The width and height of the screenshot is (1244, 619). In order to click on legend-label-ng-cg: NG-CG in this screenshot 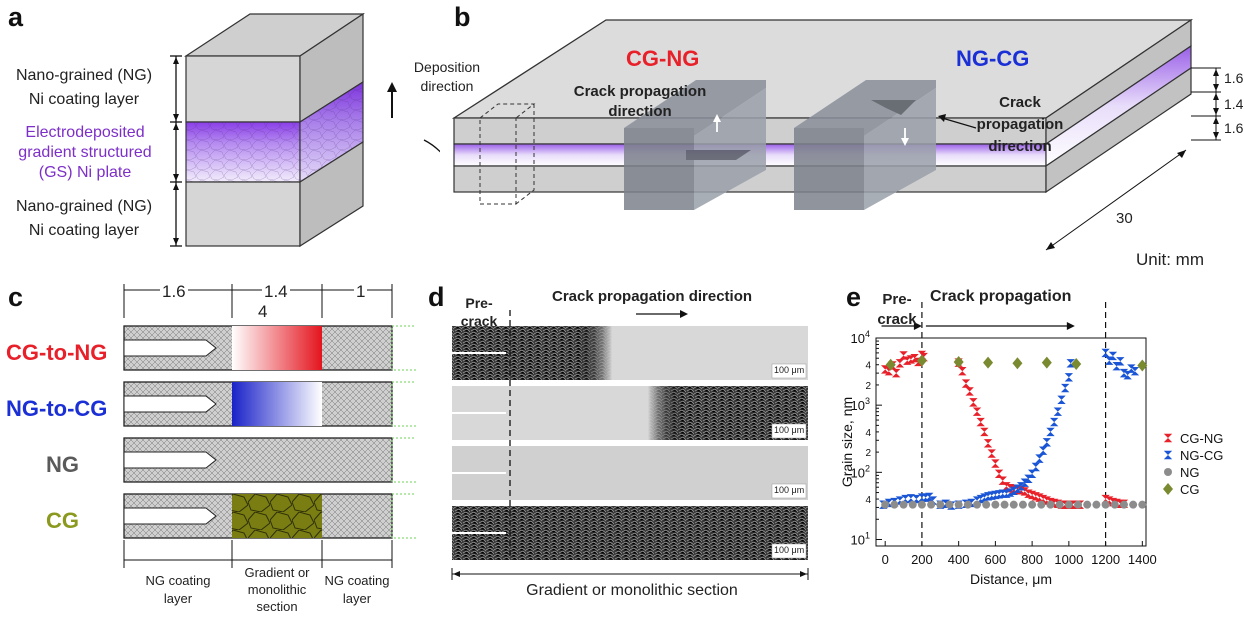, I will do `click(1201, 455)`.